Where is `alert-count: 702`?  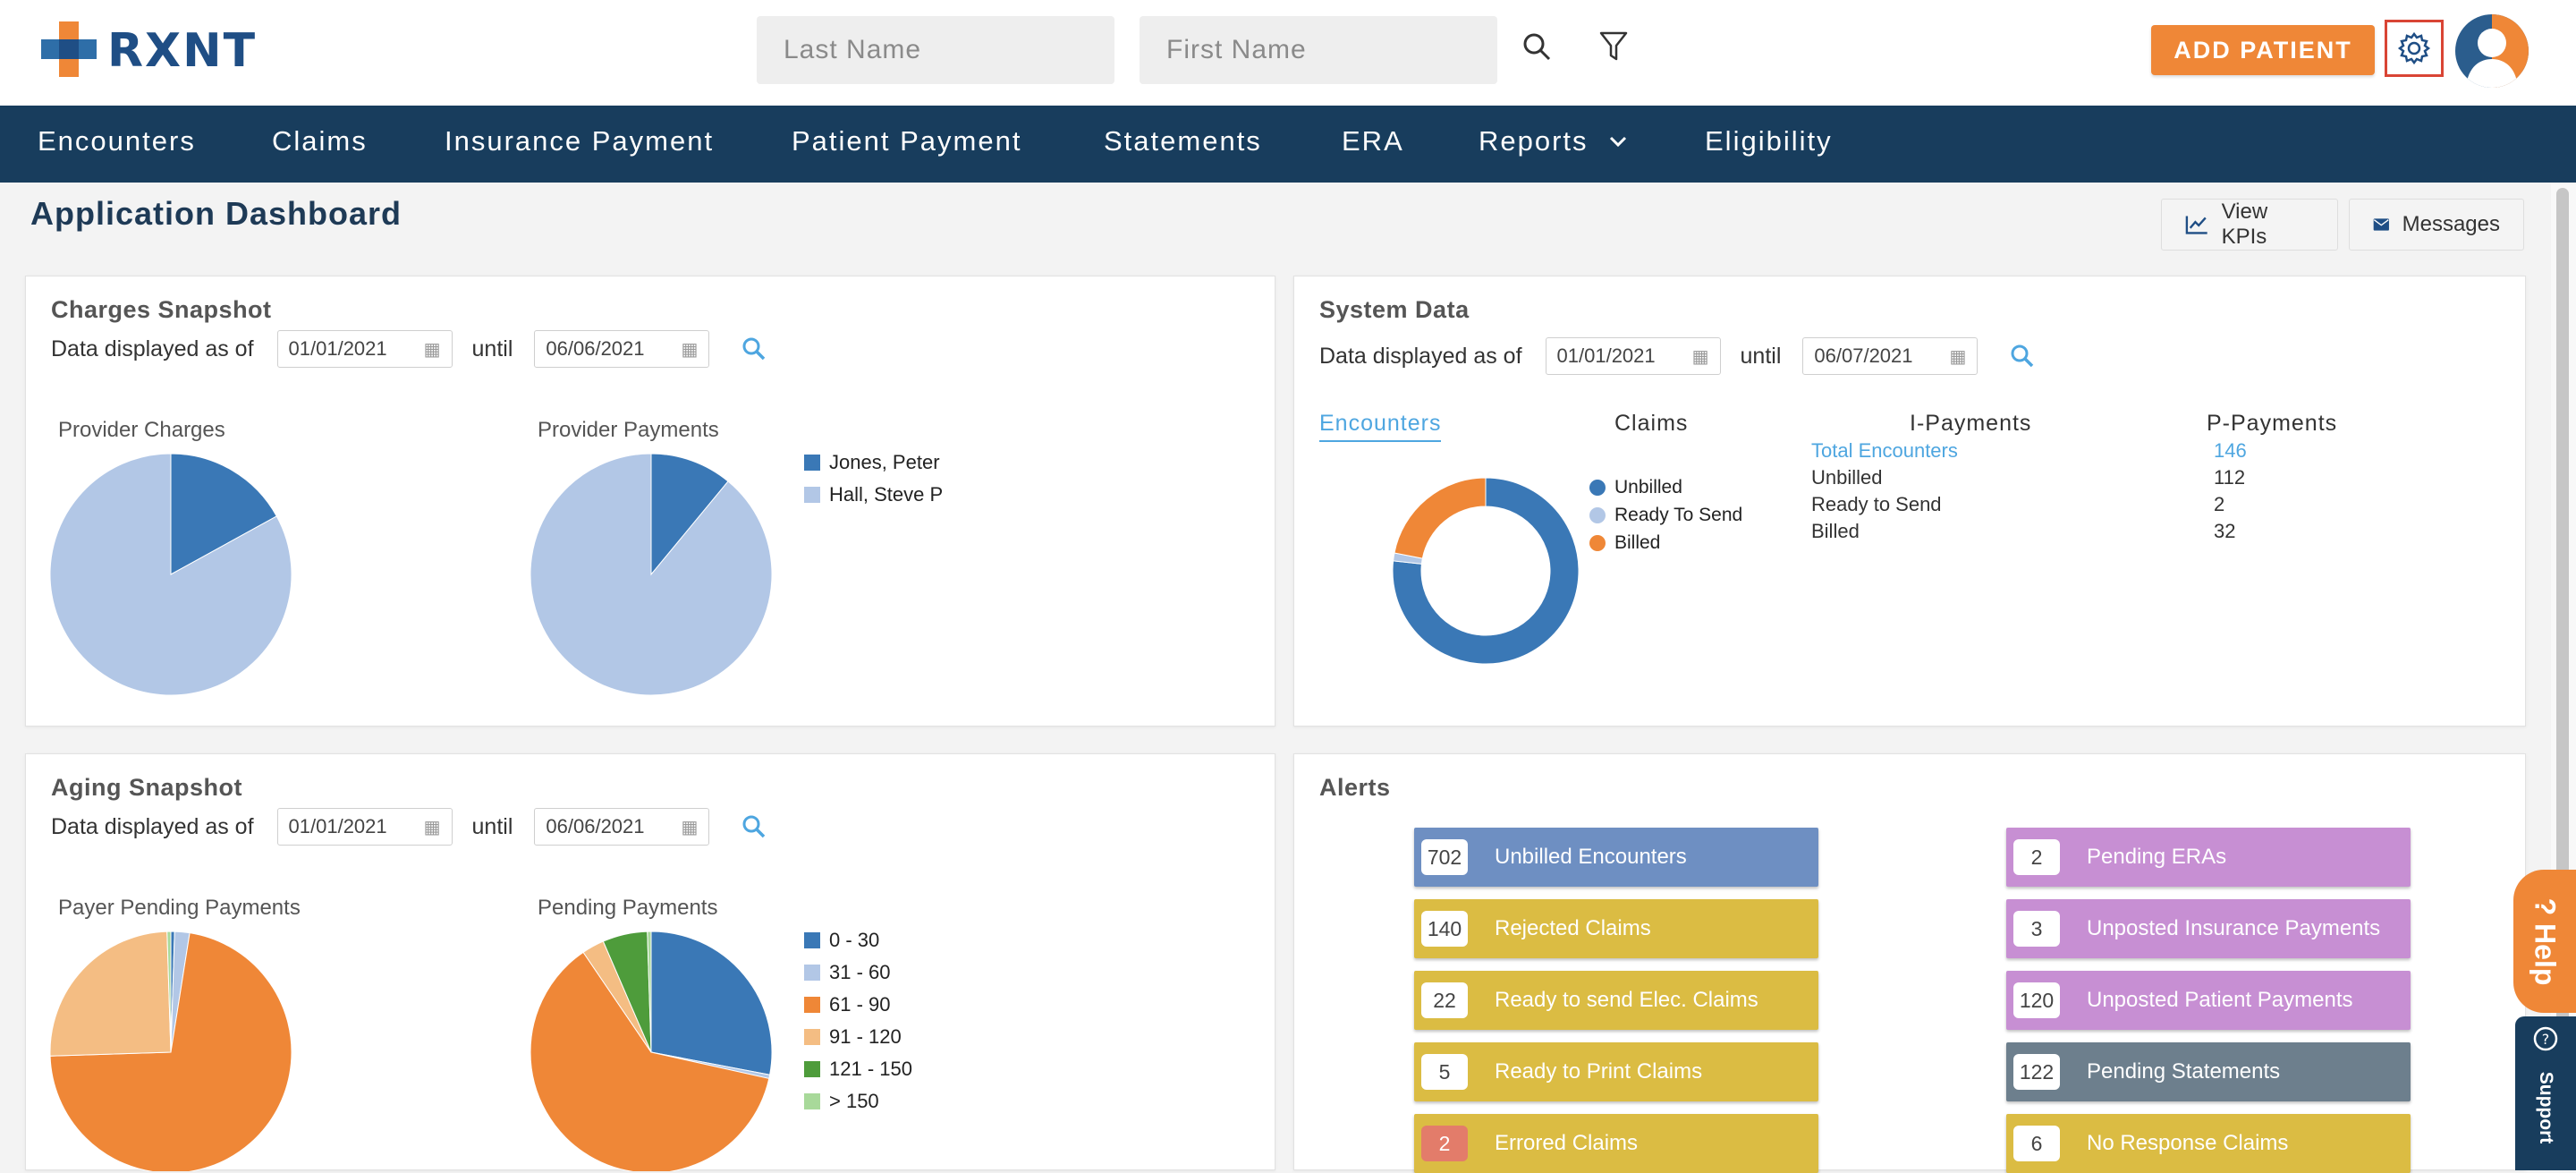 alert-count: 702 is located at coordinates (1444, 857).